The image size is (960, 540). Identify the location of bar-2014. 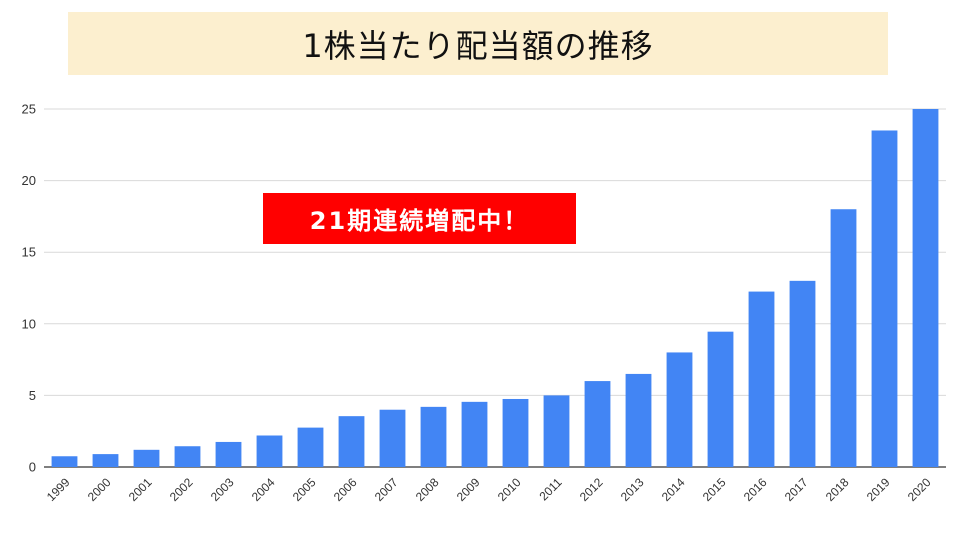
(679, 409).